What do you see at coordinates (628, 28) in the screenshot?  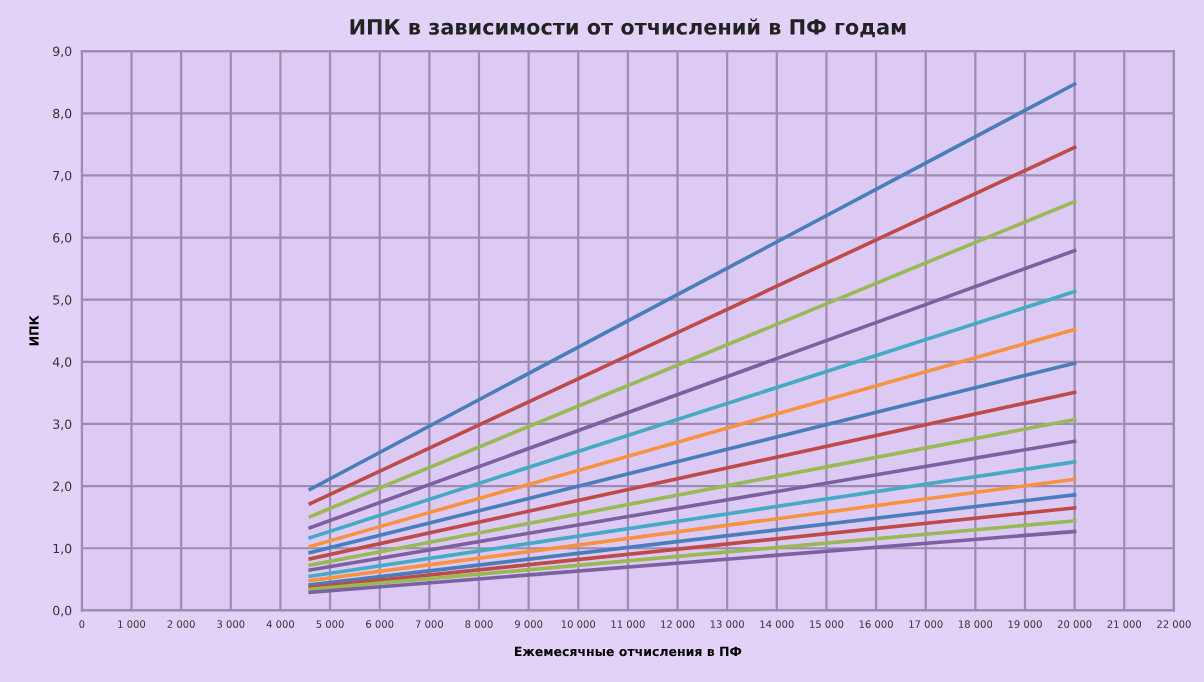 I see `chart-title: ИПК в зависимости от отчислений в ПФ годам` at bounding box center [628, 28].